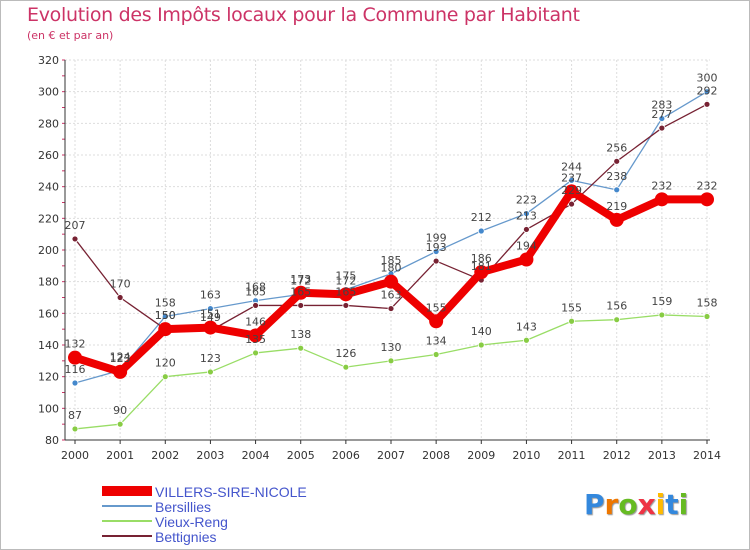 This screenshot has height=550, width=750. I want to click on brand-letter: P, so click(594, 504).